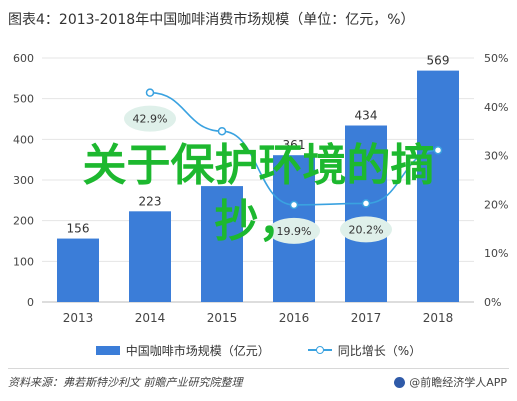 This screenshot has height=401, width=517. What do you see at coordinates (78, 229) in the screenshot?
I see `bar-value-label: 156` at bounding box center [78, 229].